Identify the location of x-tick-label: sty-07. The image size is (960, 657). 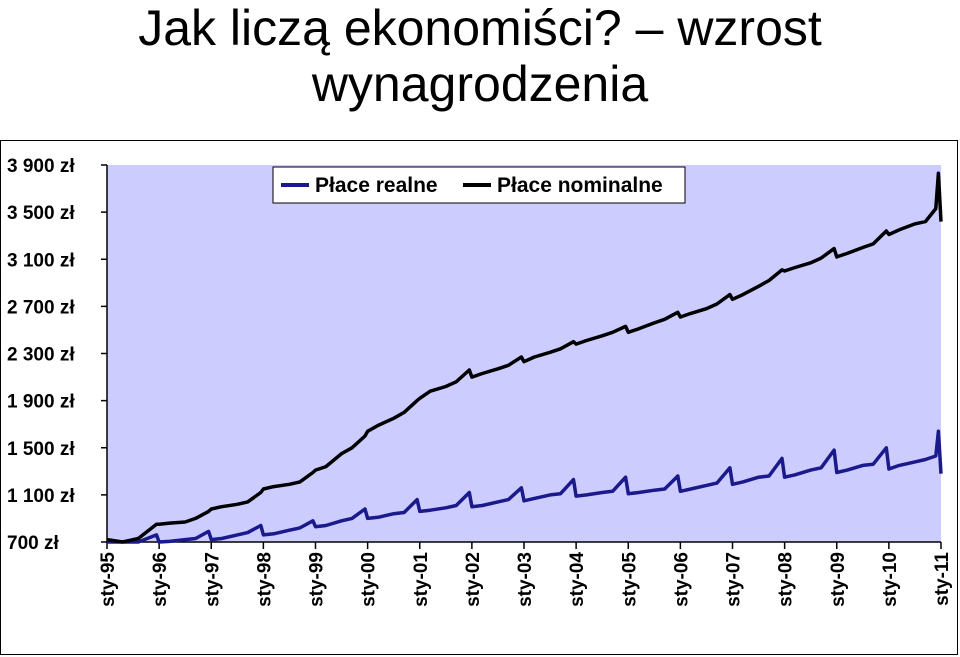
(734, 579).